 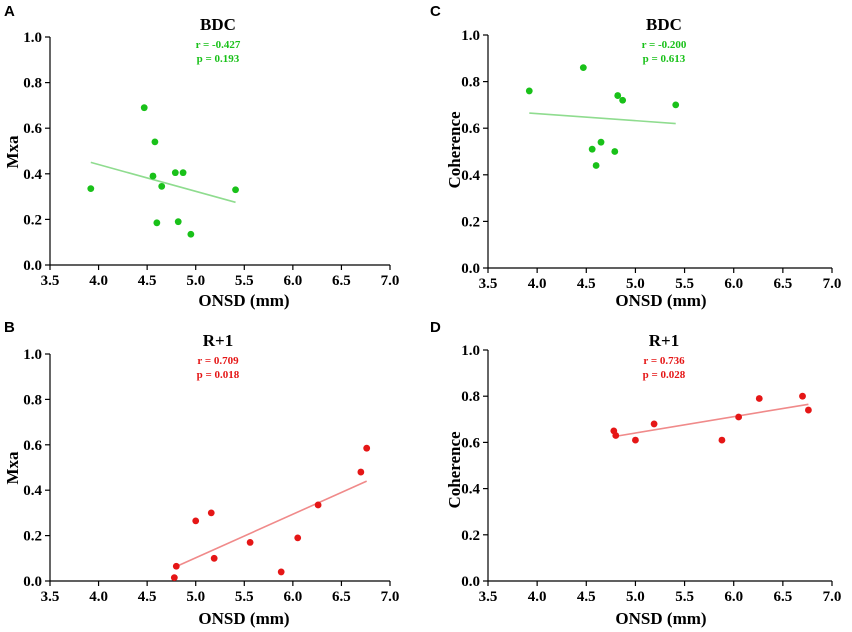 What do you see at coordinates (664, 375) in the screenshot?
I see `panel-d-p-value: p = 0.028` at bounding box center [664, 375].